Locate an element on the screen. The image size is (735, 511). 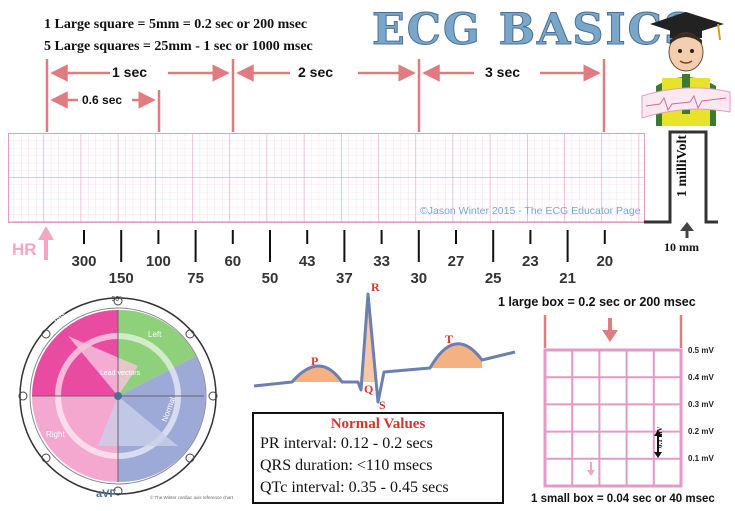
page-title: ECG BASICS is located at coordinates (534, 30).